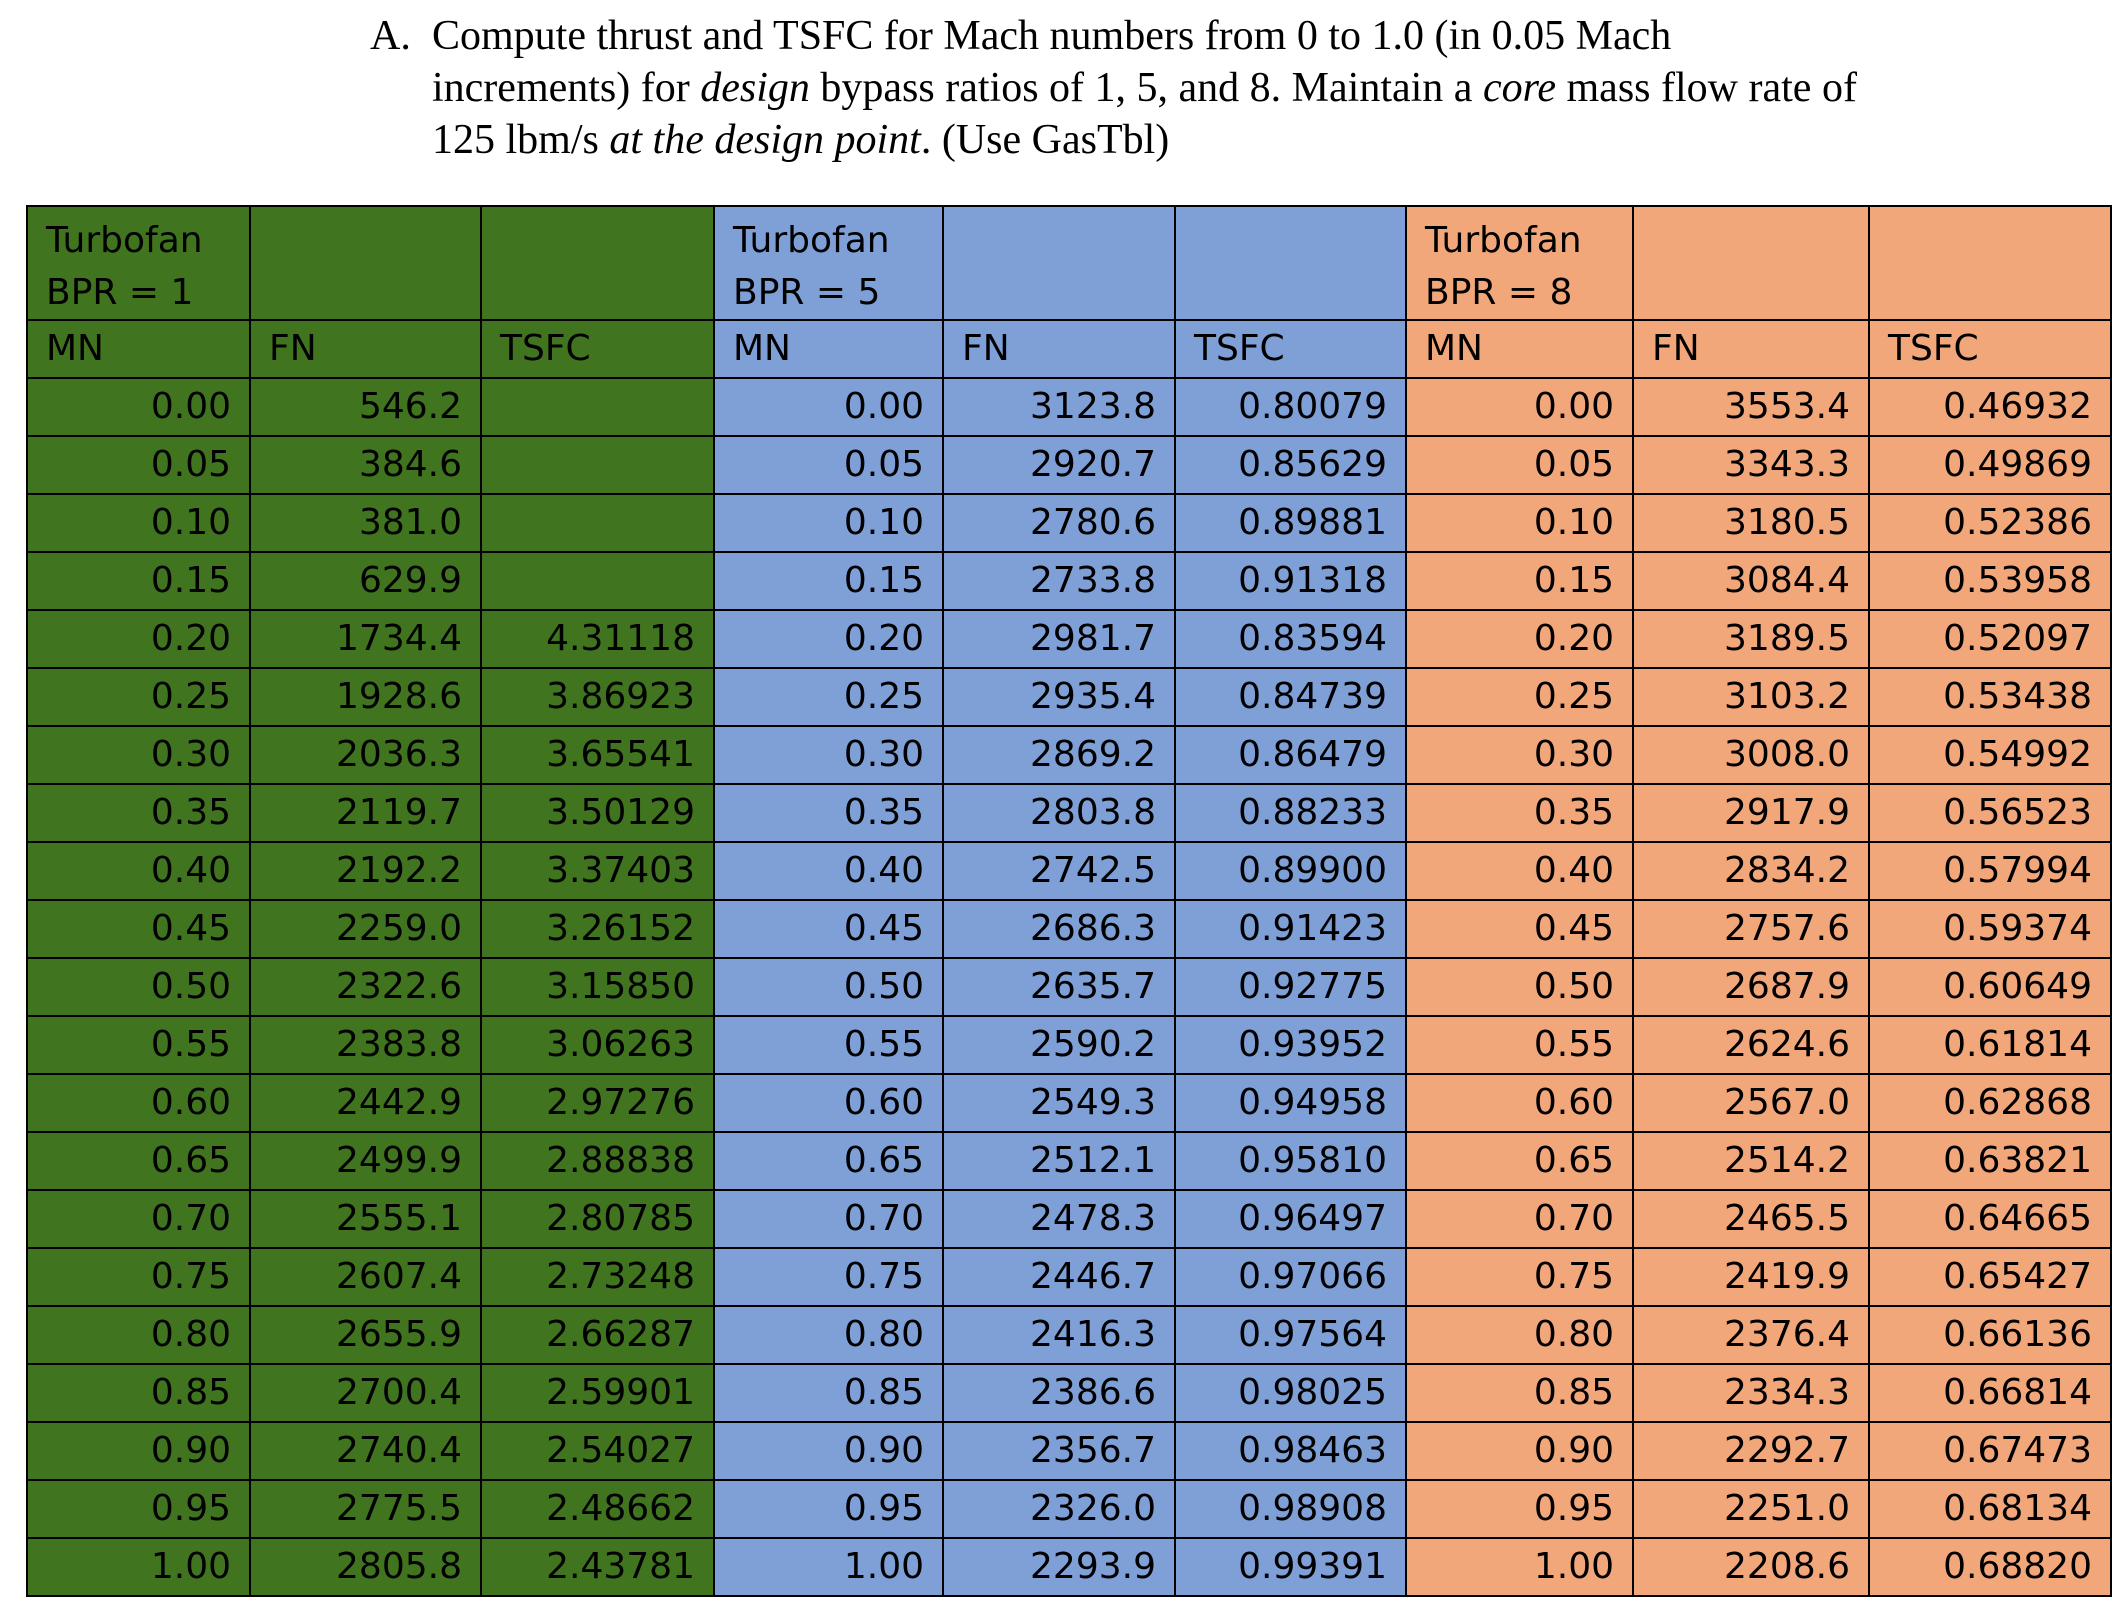 The height and width of the screenshot is (1606, 2112). What do you see at coordinates (828, 755) in the screenshot?
I see `bpr5-mn-cell: 0.30` at bounding box center [828, 755].